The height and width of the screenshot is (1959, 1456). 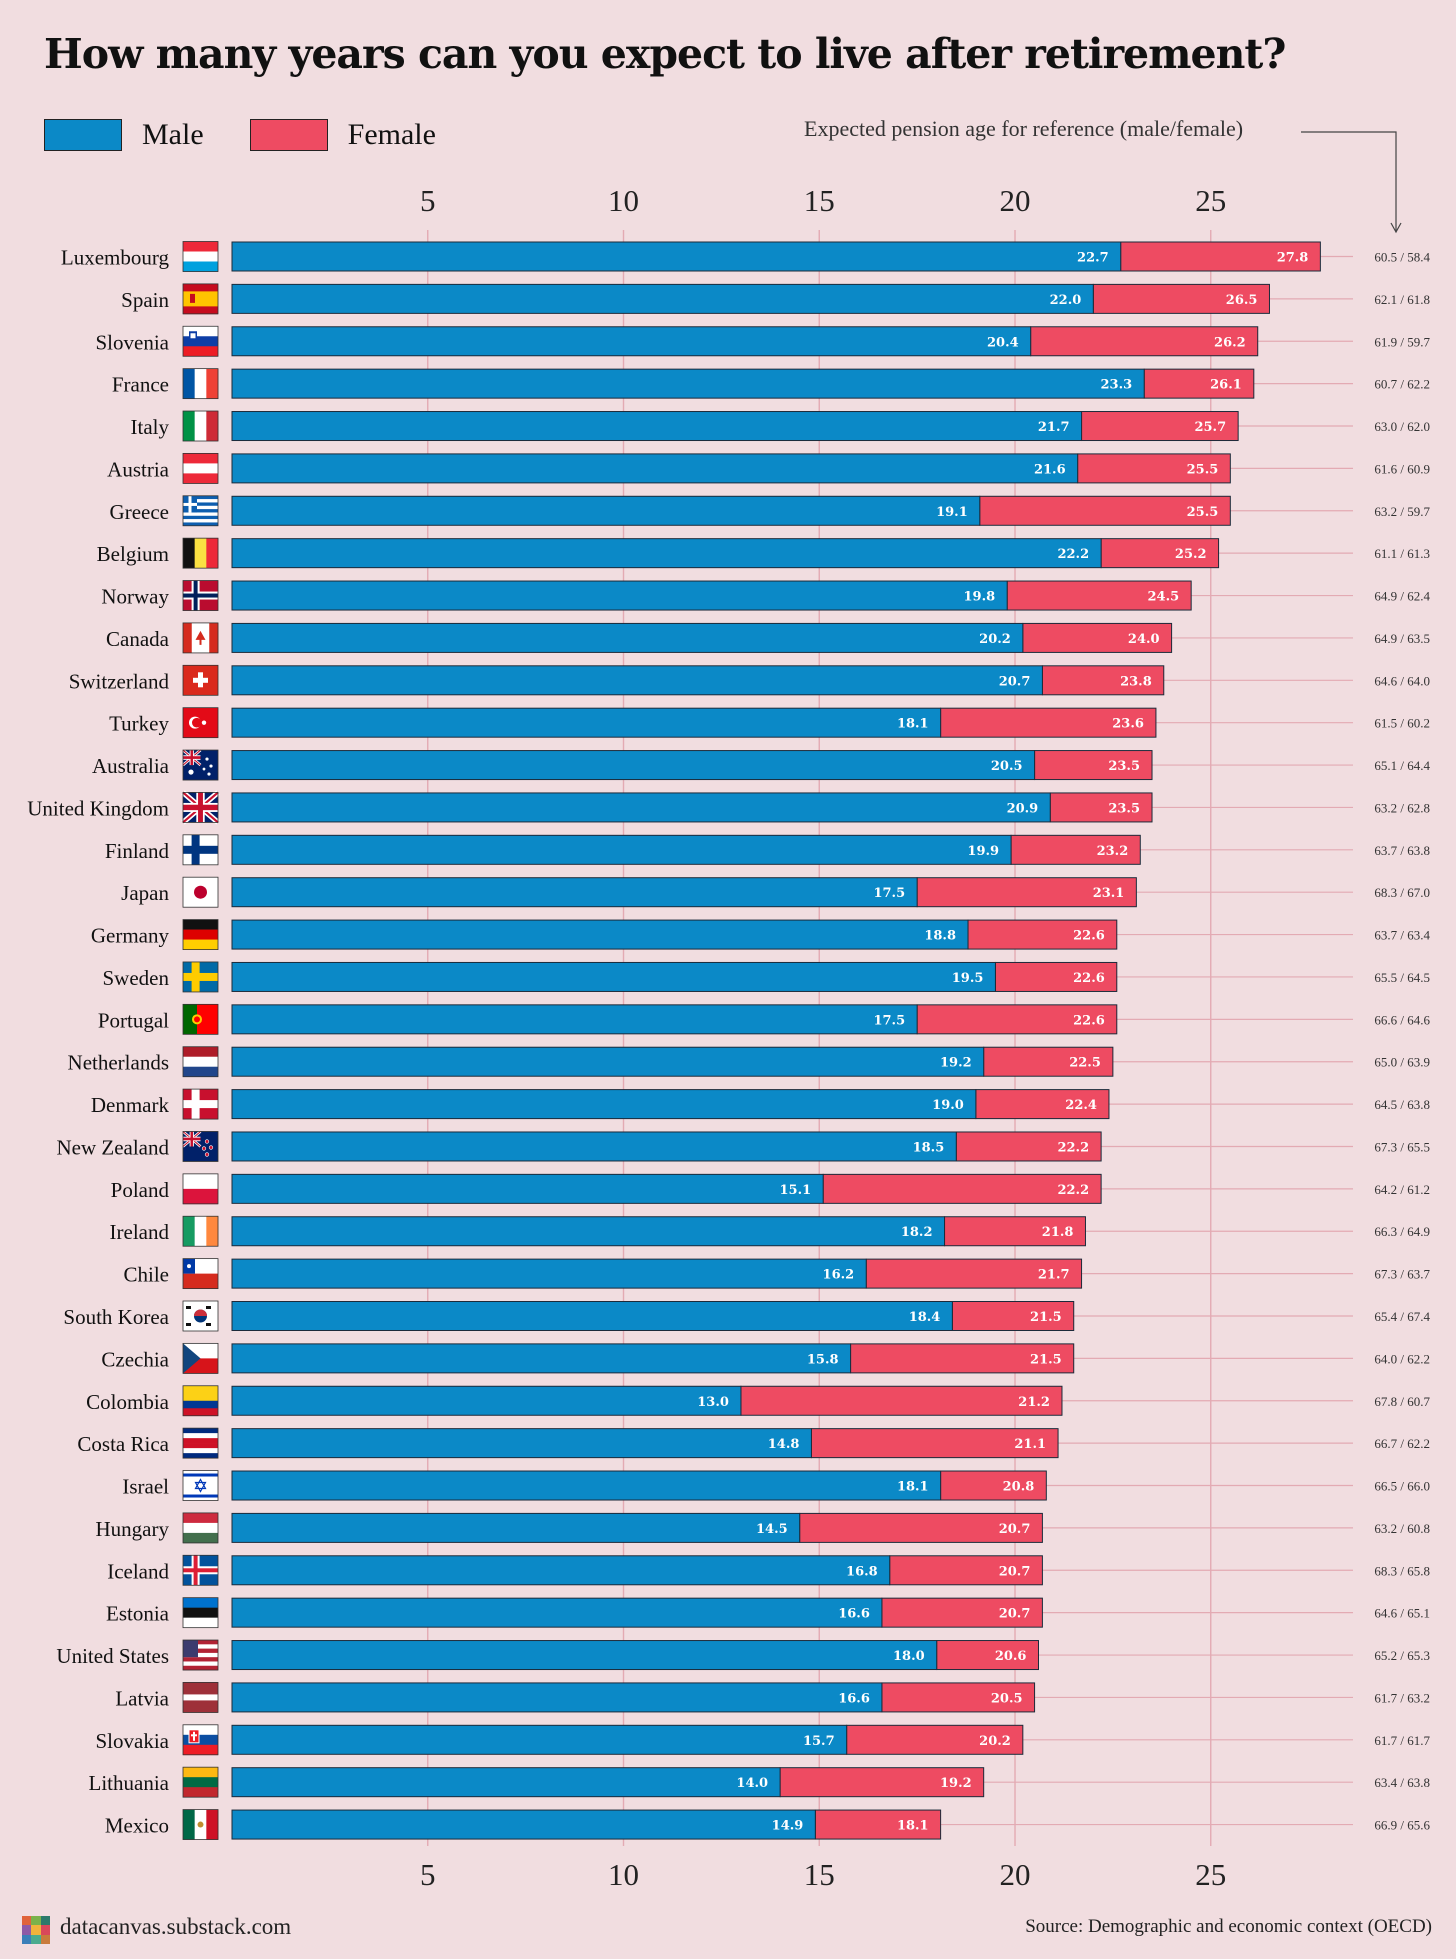 I want to click on row-denmark: Denmark 19.0 22.4 64.5 / 63.8, so click(x=760, y=1104).